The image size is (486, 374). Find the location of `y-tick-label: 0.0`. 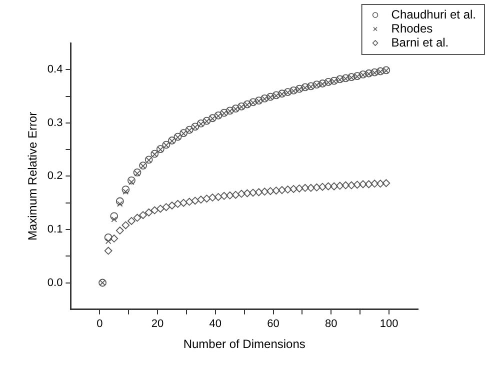

y-tick-label: 0.0 is located at coordinates (55, 282).